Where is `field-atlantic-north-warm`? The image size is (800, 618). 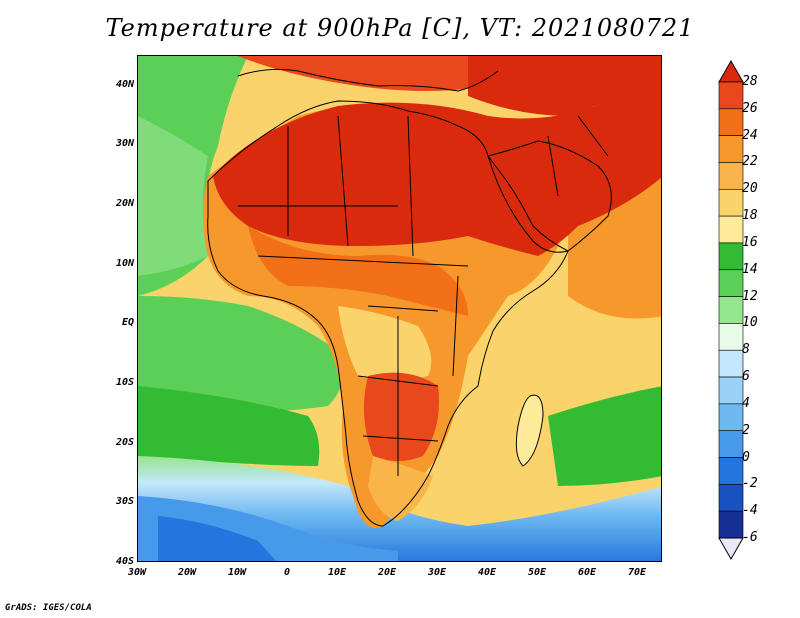 field-atlantic-north-warm is located at coordinates (173, 196).